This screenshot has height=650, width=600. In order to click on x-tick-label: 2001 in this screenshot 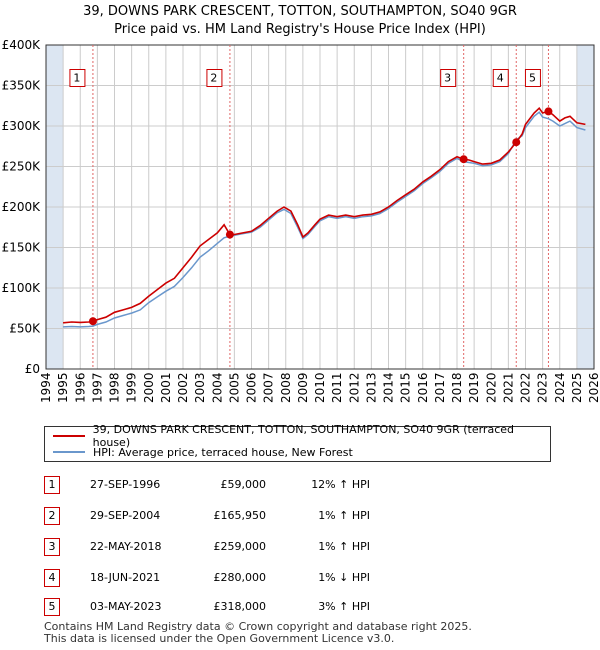, I will do `click(166, 387)`.